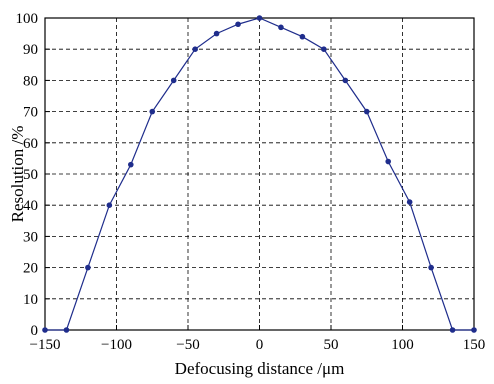  I want to click on x-tick-label: −150, so click(45, 345).